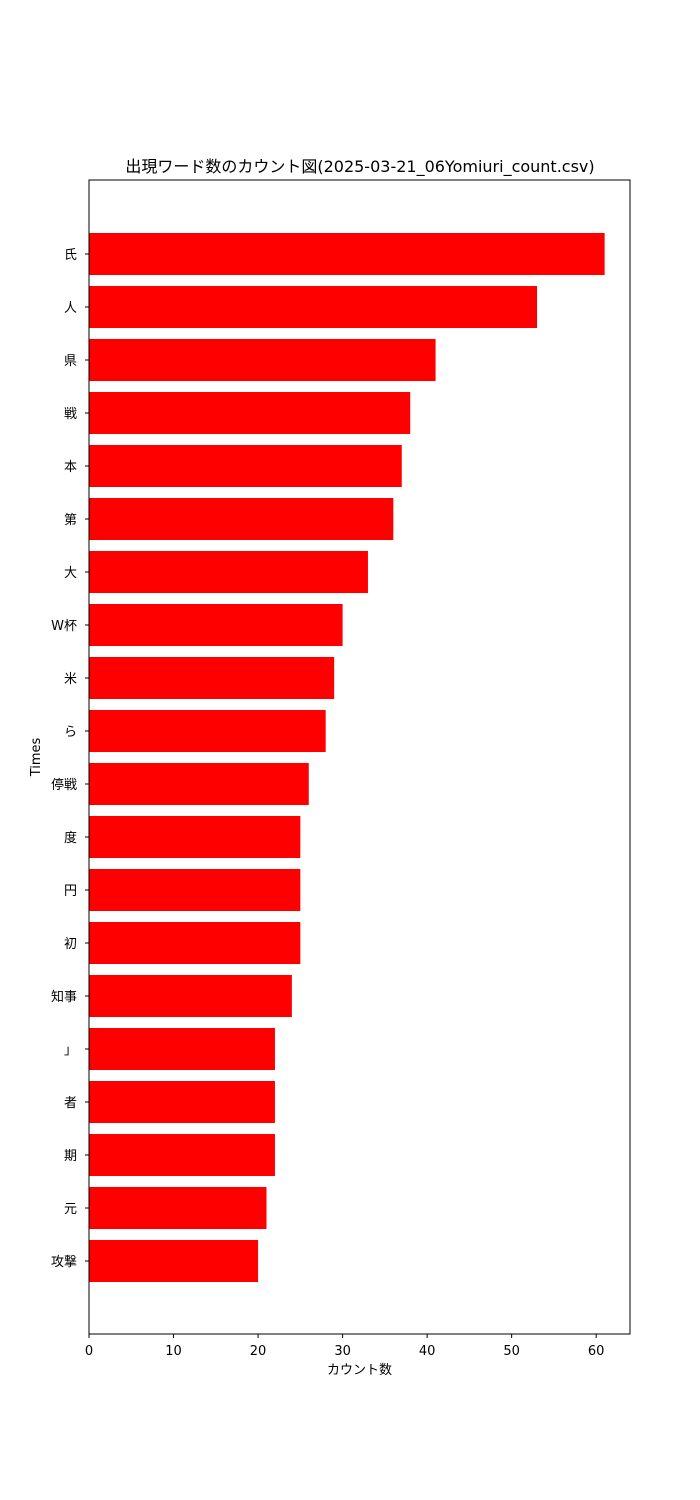 Image resolution: width=700 pixels, height=1500 pixels. What do you see at coordinates (173, 1351) in the screenshot?
I see `x-tick-label: 10` at bounding box center [173, 1351].